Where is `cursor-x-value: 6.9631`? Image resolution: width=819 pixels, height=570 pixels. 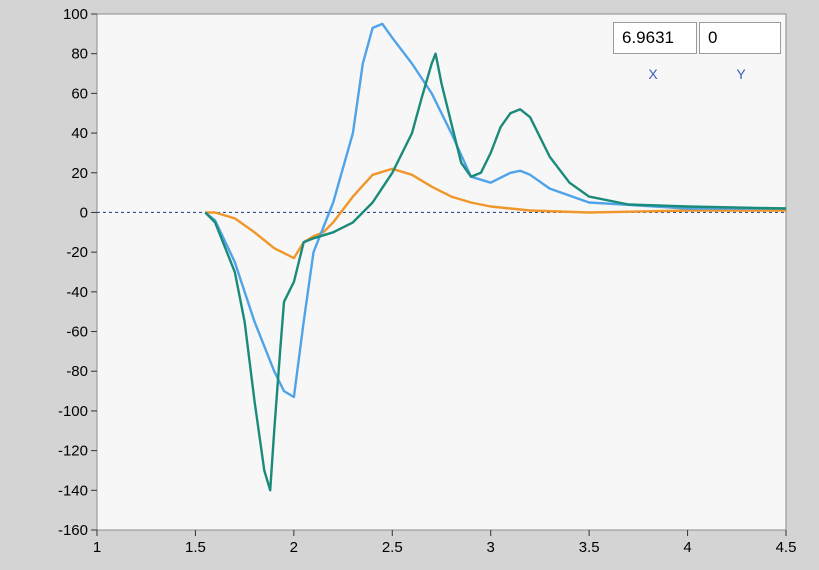
cursor-x-value: 6.9631 is located at coordinates (655, 38).